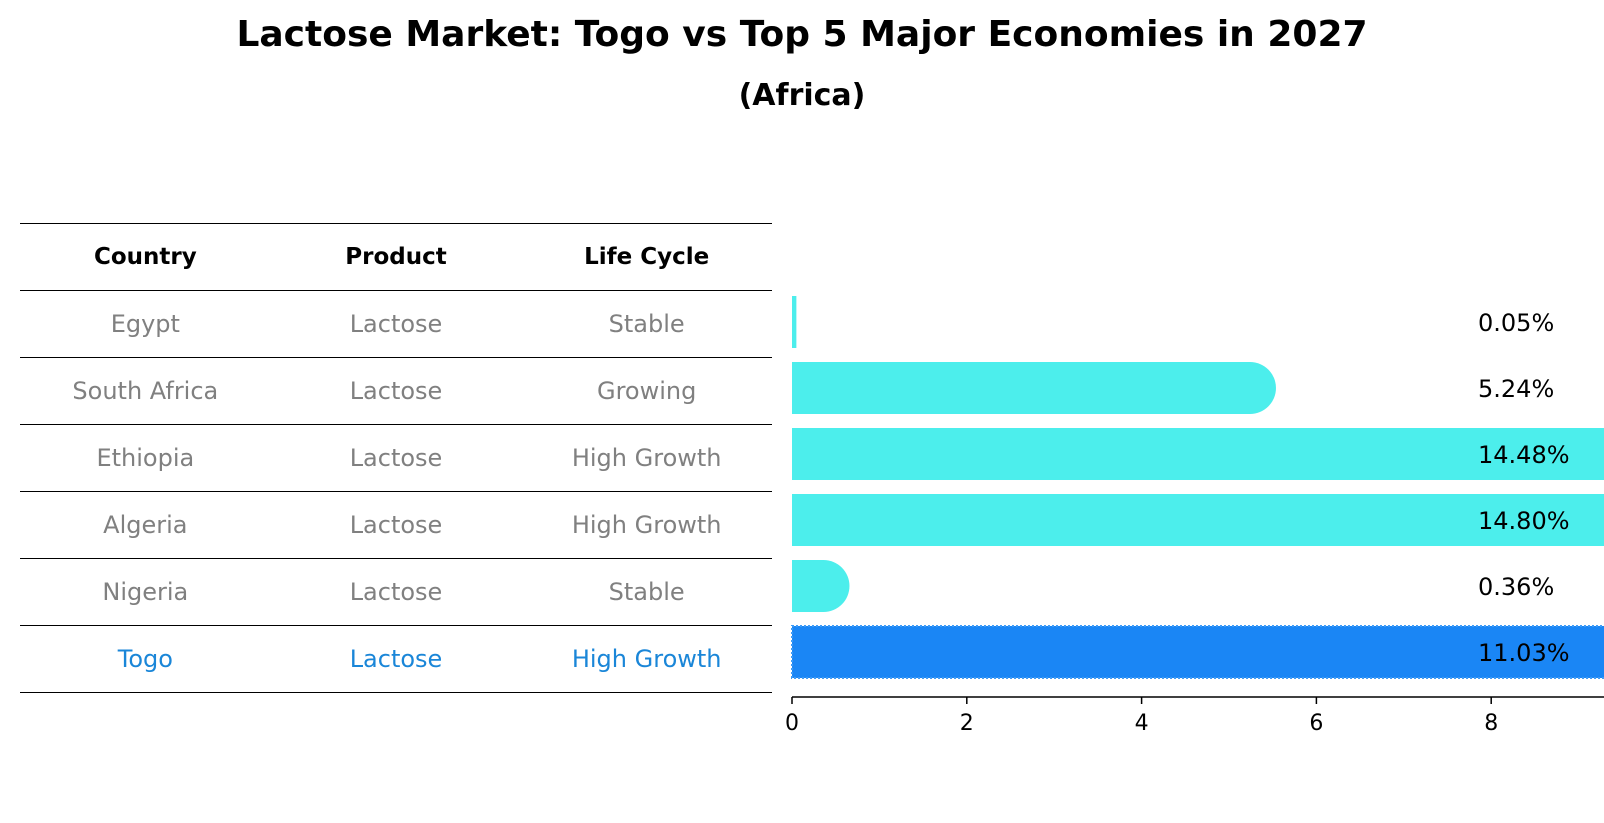 Image resolution: width=1604 pixels, height=823 pixels. I want to click on x-tick-label: 8, so click(1491, 723).